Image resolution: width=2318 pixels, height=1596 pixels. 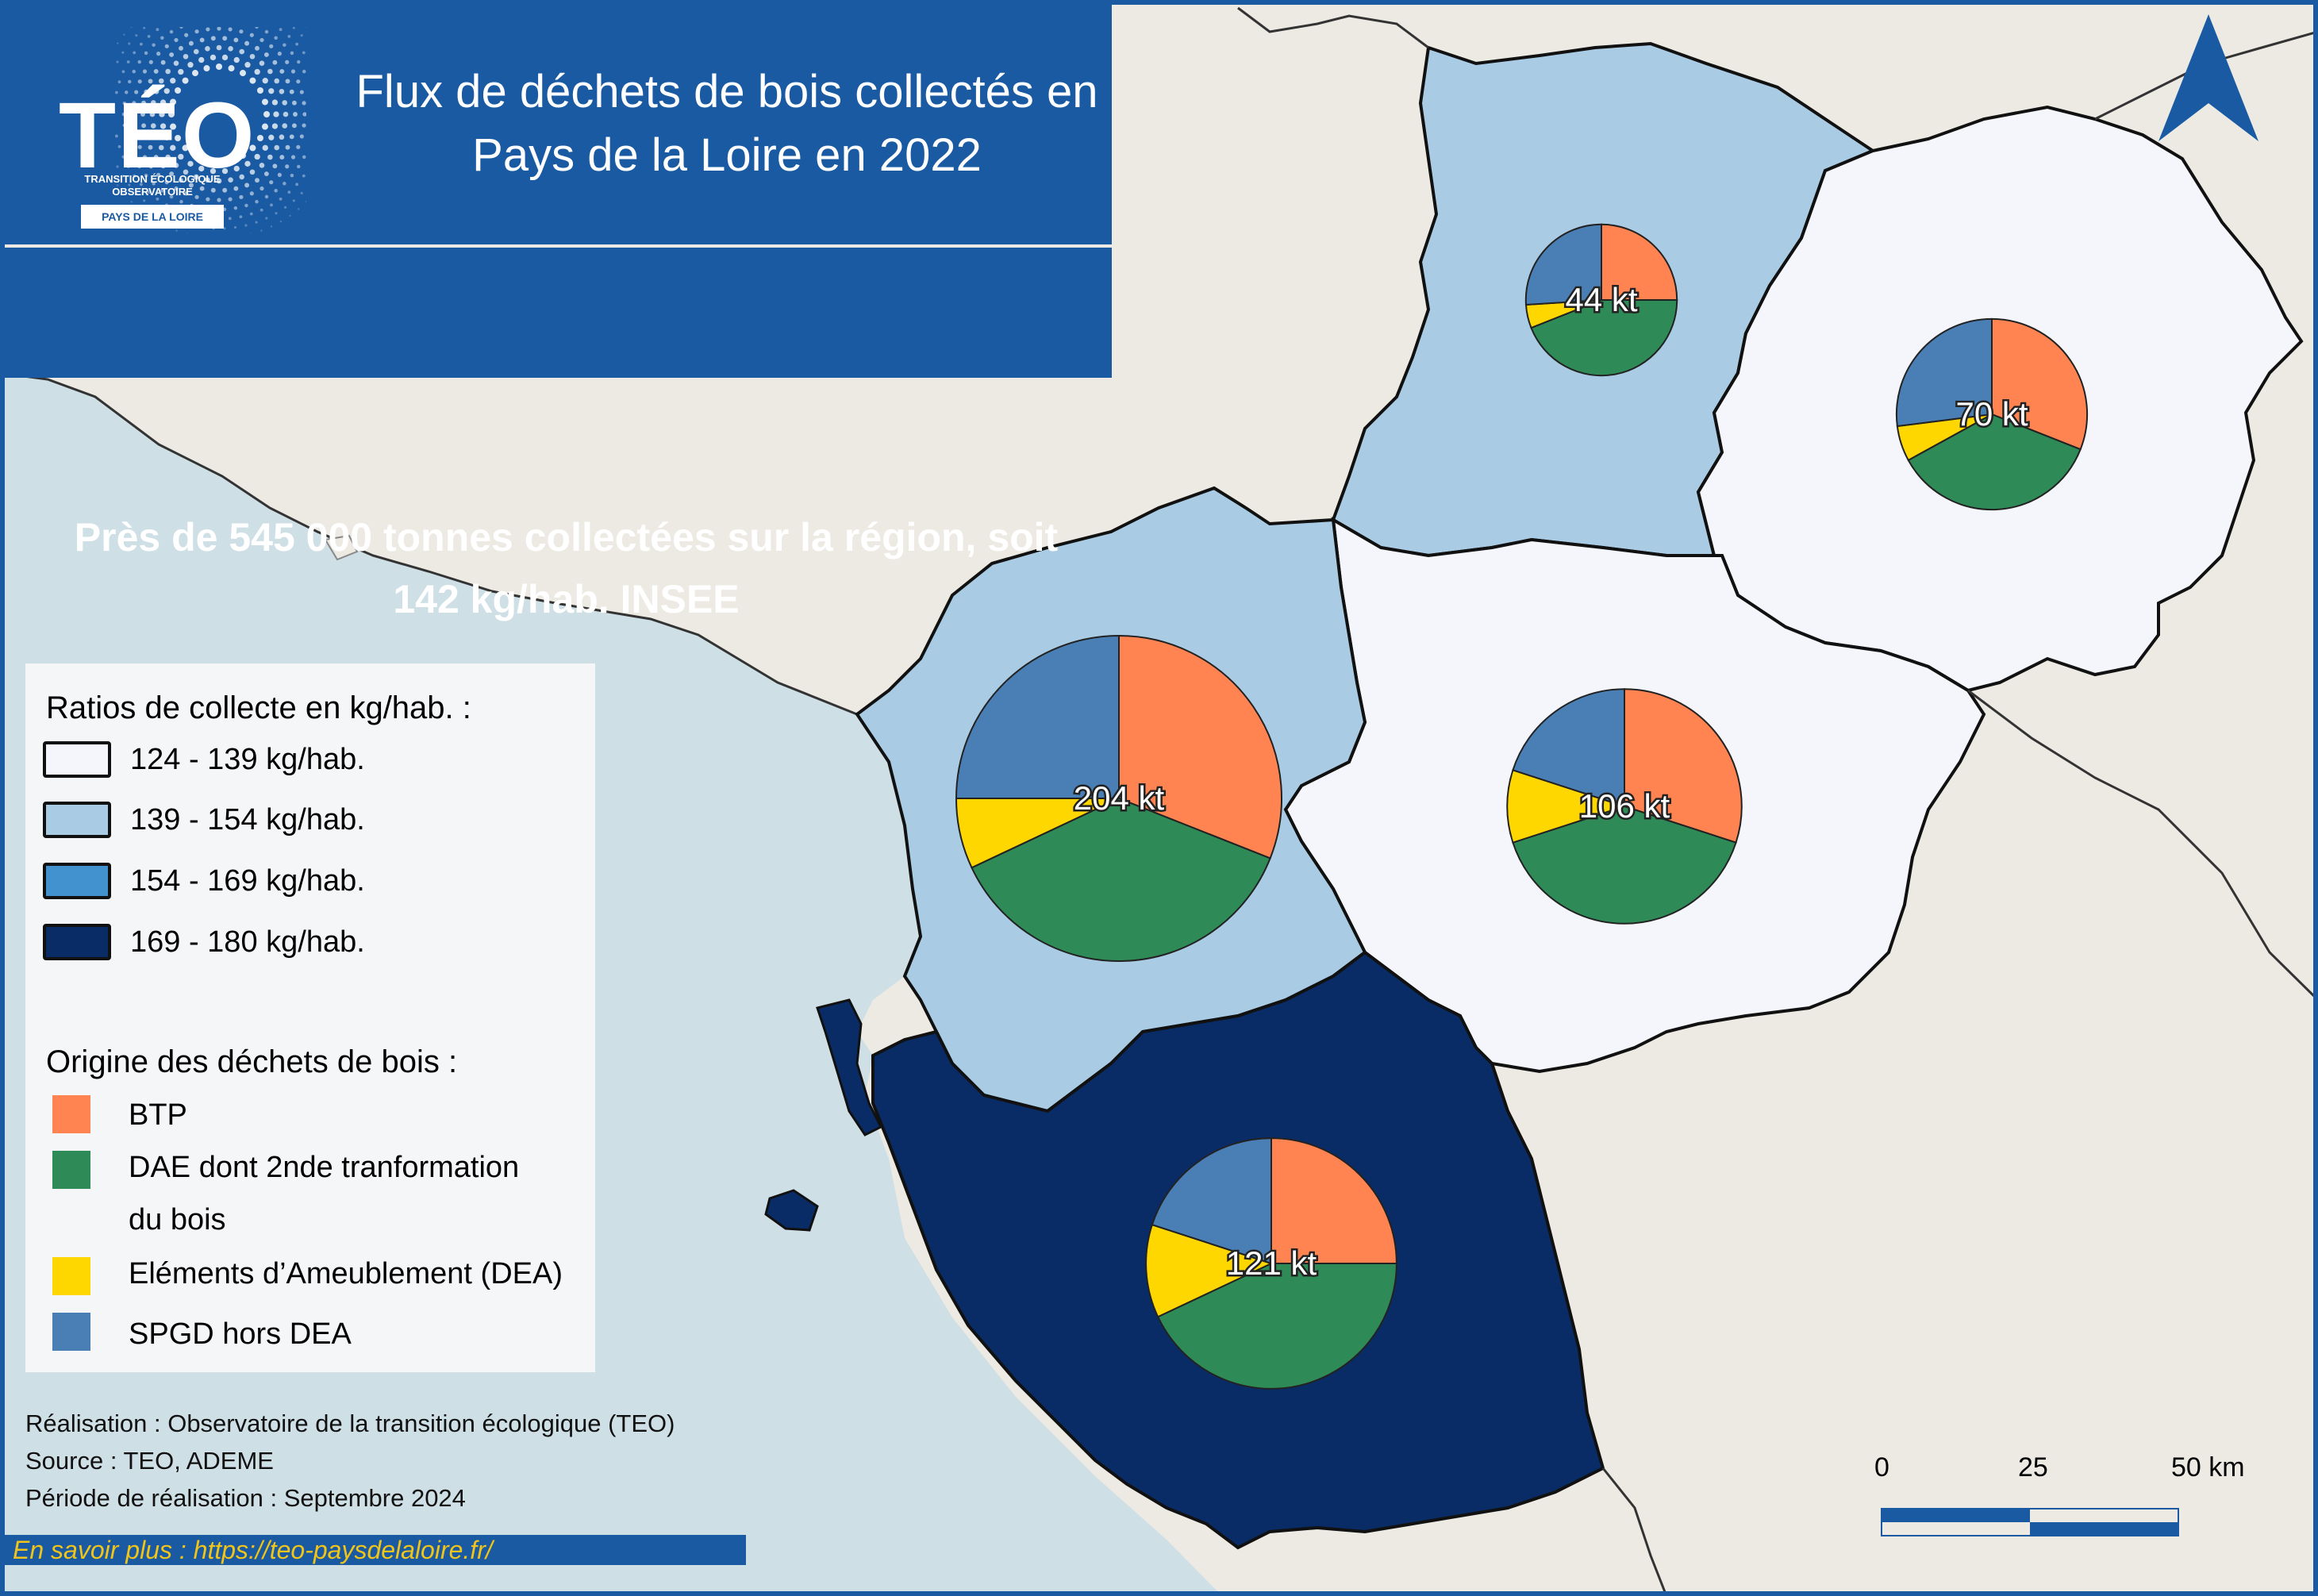 What do you see at coordinates (71, 1276) in the screenshot?
I see `origin-swatch-dea` at bounding box center [71, 1276].